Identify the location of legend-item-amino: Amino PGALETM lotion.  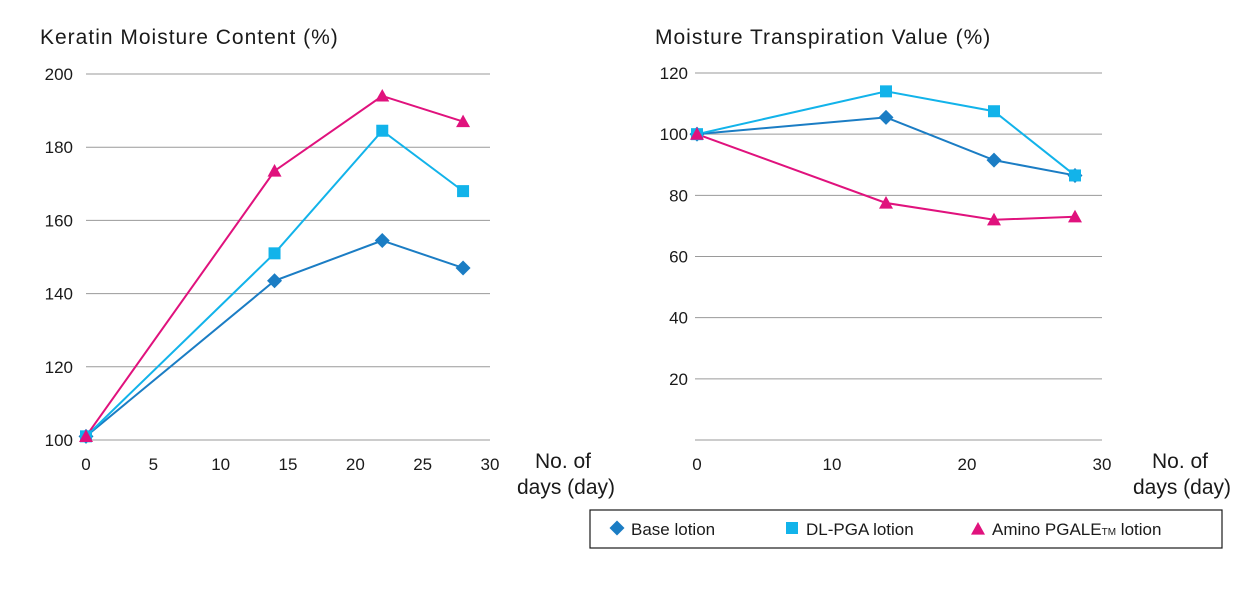
(1066, 529).